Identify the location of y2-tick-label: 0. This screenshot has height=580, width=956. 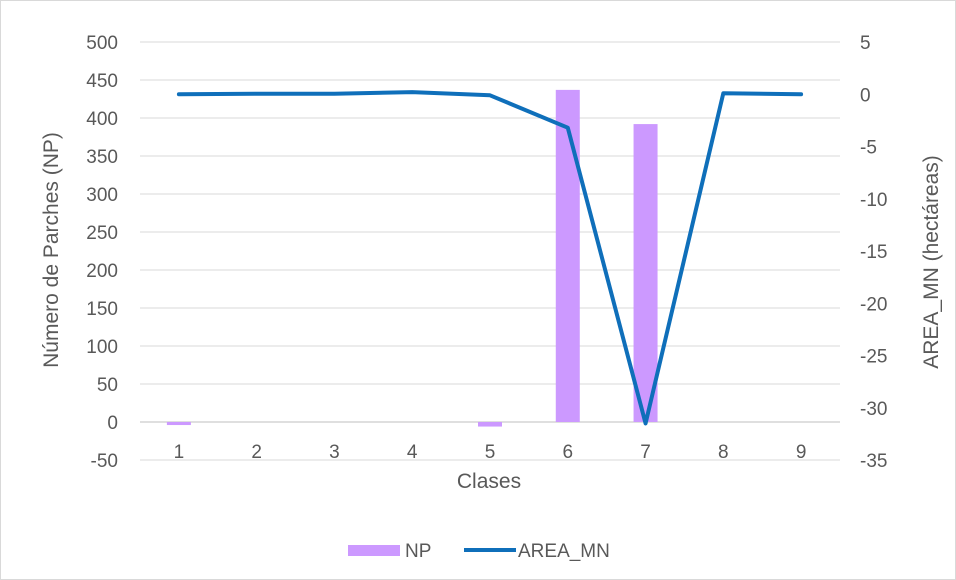
(865, 95).